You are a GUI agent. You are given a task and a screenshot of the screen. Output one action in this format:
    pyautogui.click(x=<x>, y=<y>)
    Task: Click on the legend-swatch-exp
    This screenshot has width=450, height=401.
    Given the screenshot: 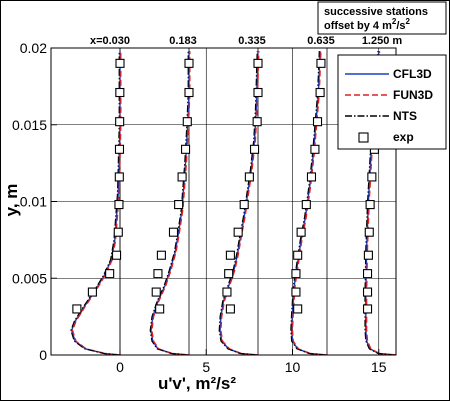 What is the action you would take?
    pyautogui.click(x=363, y=137)
    